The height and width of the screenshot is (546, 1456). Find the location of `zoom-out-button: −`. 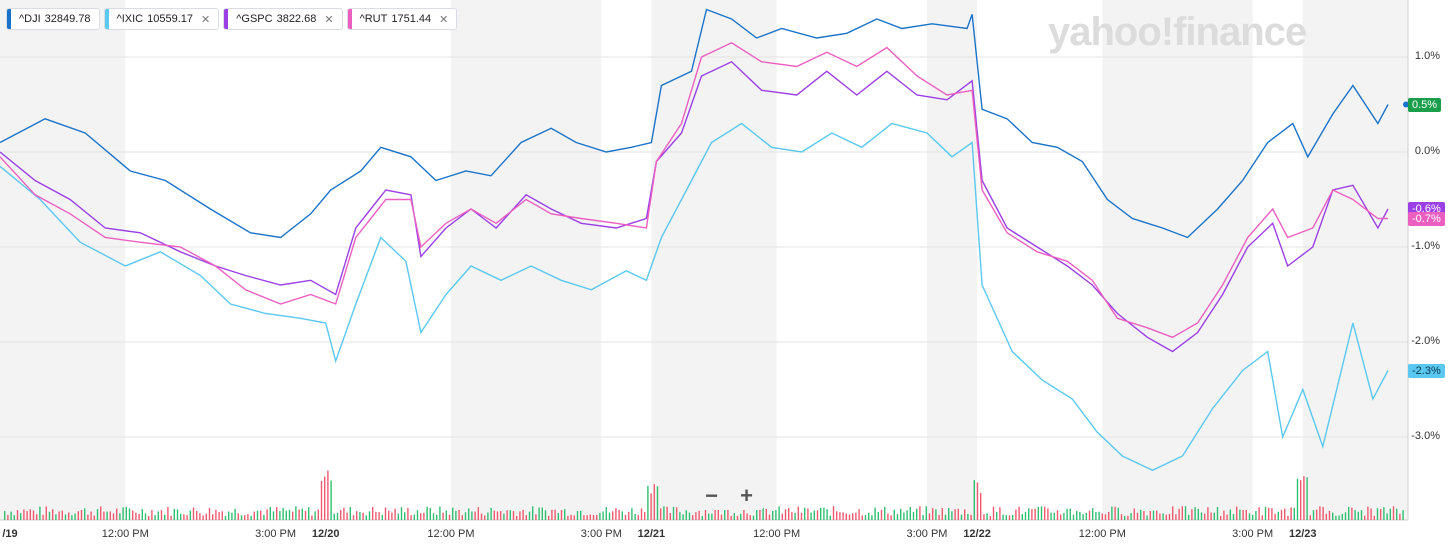

zoom-out-button: − is located at coordinates (711, 495).